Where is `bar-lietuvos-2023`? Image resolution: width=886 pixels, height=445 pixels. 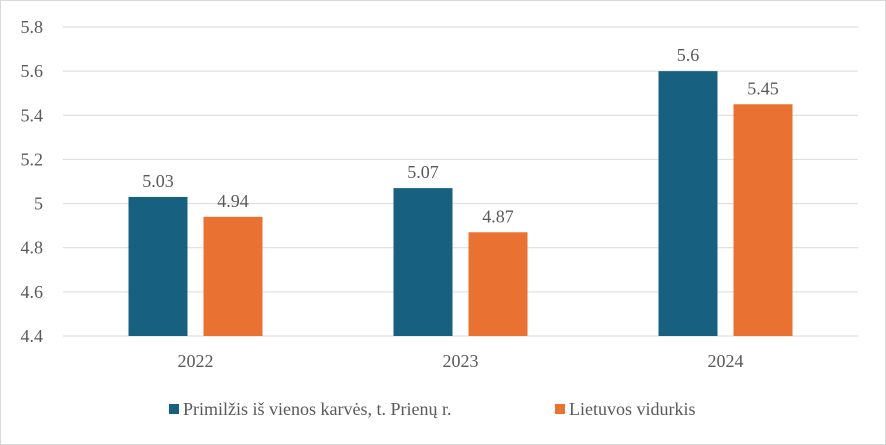 bar-lietuvos-2023 is located at coordinates (498, 284).